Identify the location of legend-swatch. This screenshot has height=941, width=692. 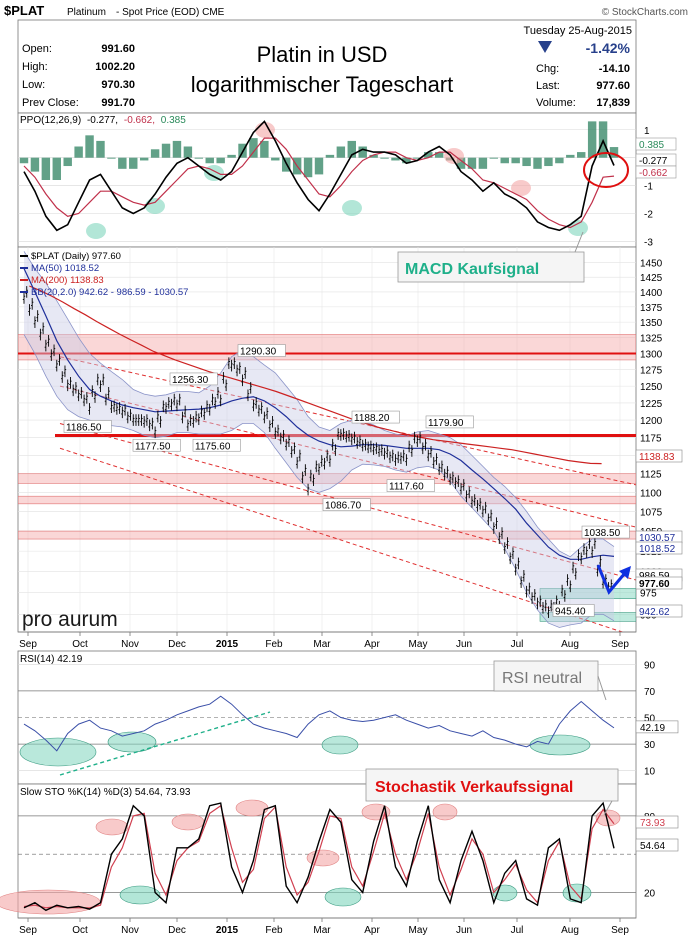
(24, 268).